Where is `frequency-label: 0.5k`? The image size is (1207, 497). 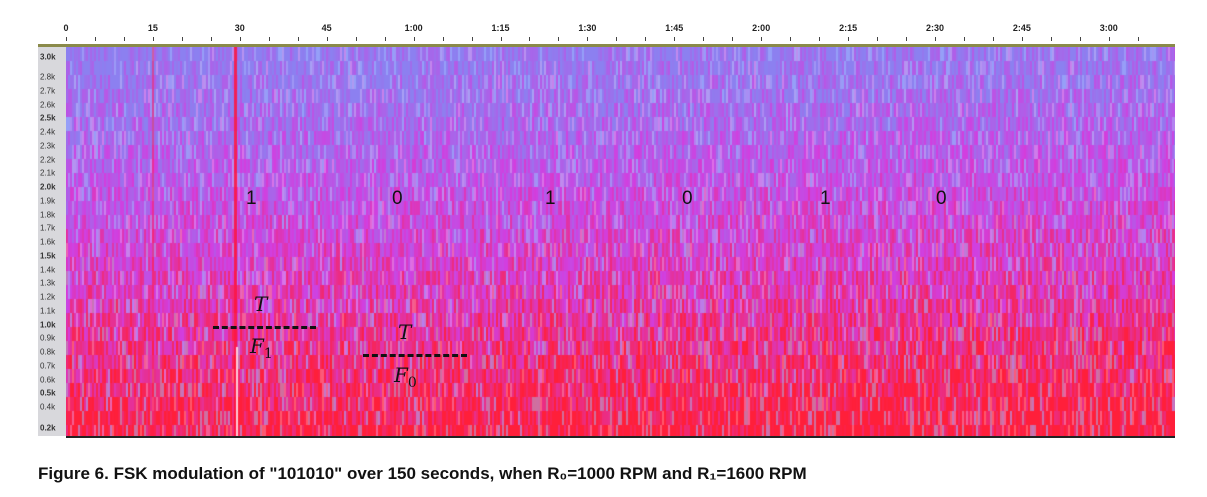 frequency-label: 0.5k is located at coordinates (48, 393).